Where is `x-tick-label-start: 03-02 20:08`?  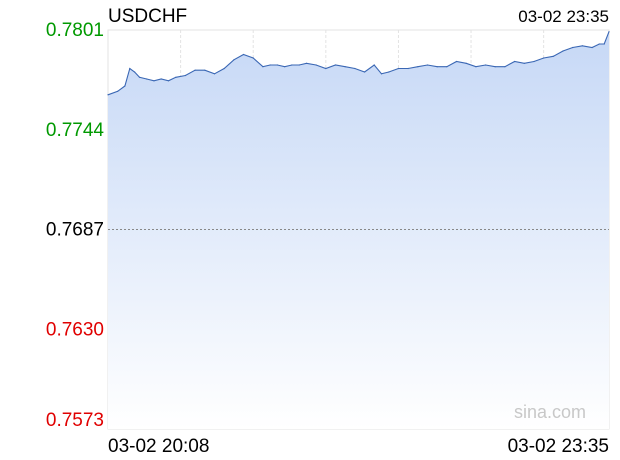
x-tick-label-start: 03-02 20:08 is located at coordinates (158, 446).